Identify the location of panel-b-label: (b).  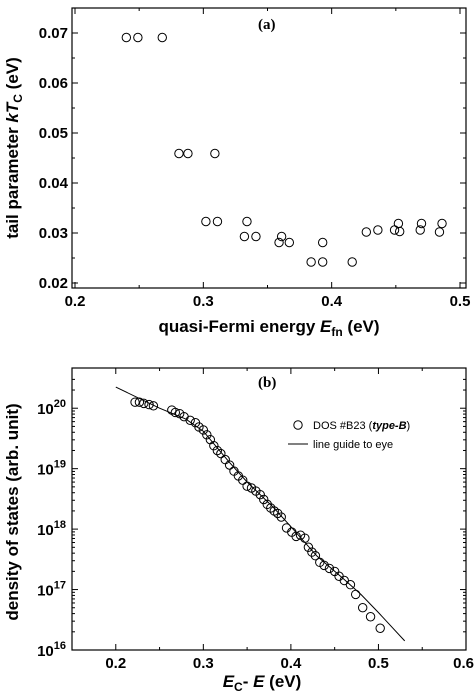
(267, 383).